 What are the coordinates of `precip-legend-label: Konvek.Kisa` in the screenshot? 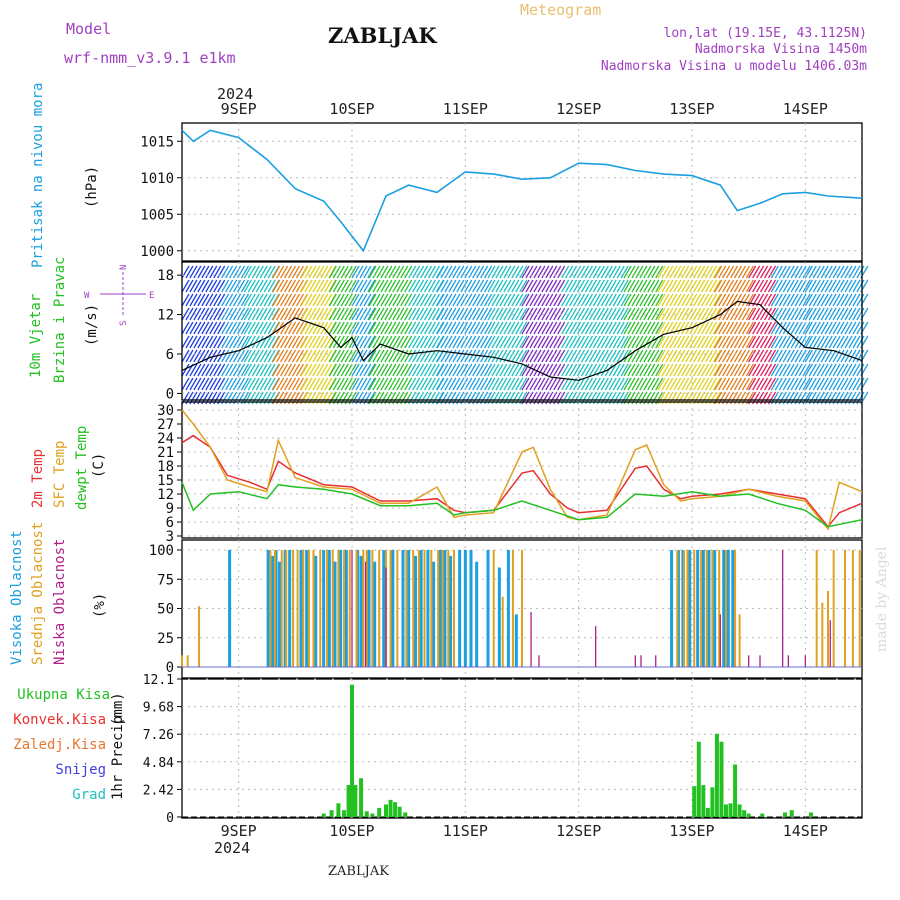 It's located at (59, 720).